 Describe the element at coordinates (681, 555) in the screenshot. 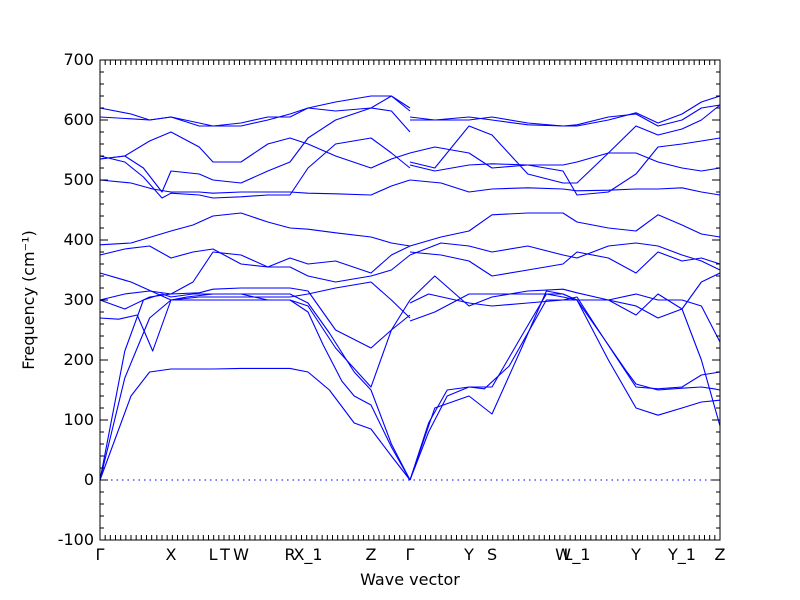

I see `x-tick-label: Y_1` at that location.